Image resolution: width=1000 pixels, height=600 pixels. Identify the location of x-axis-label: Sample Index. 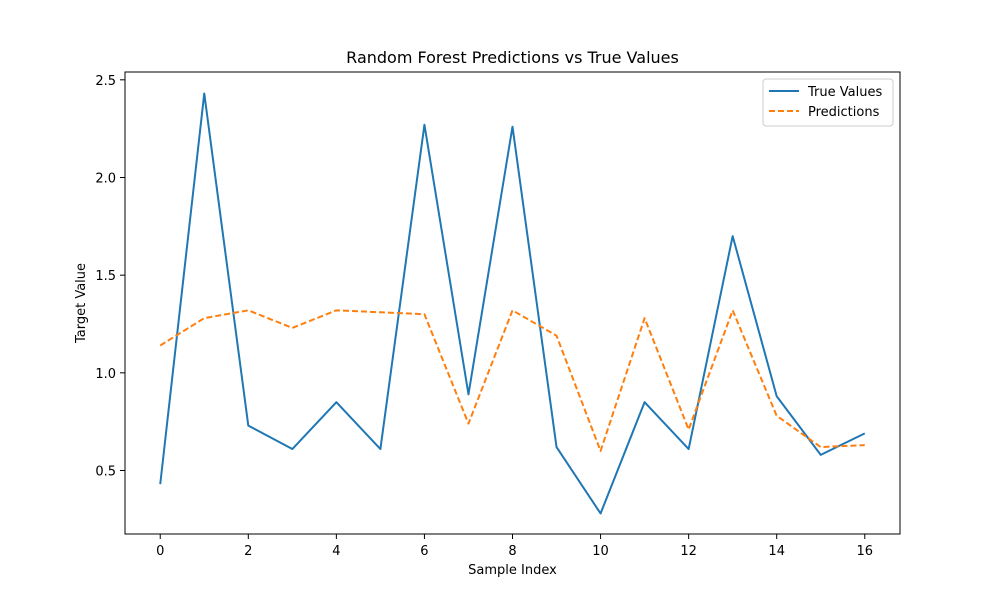
(512, 570).